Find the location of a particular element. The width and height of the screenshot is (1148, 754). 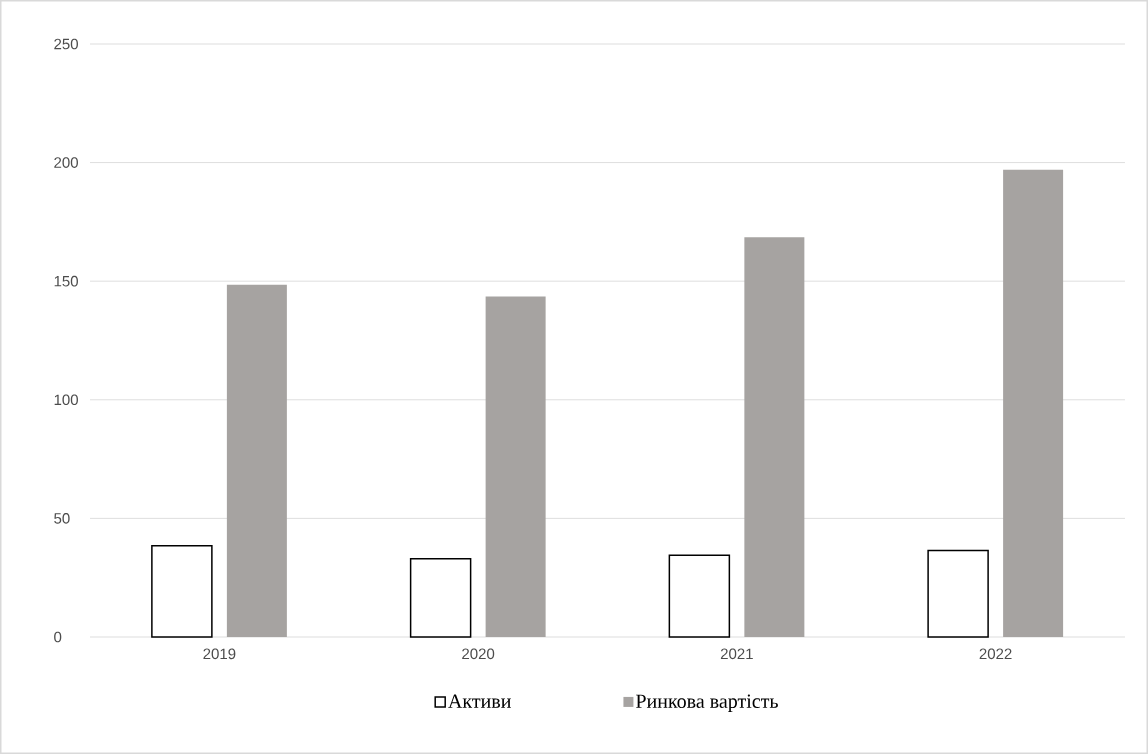

y-tick-label: 150 is located at coordinates (66, 281).